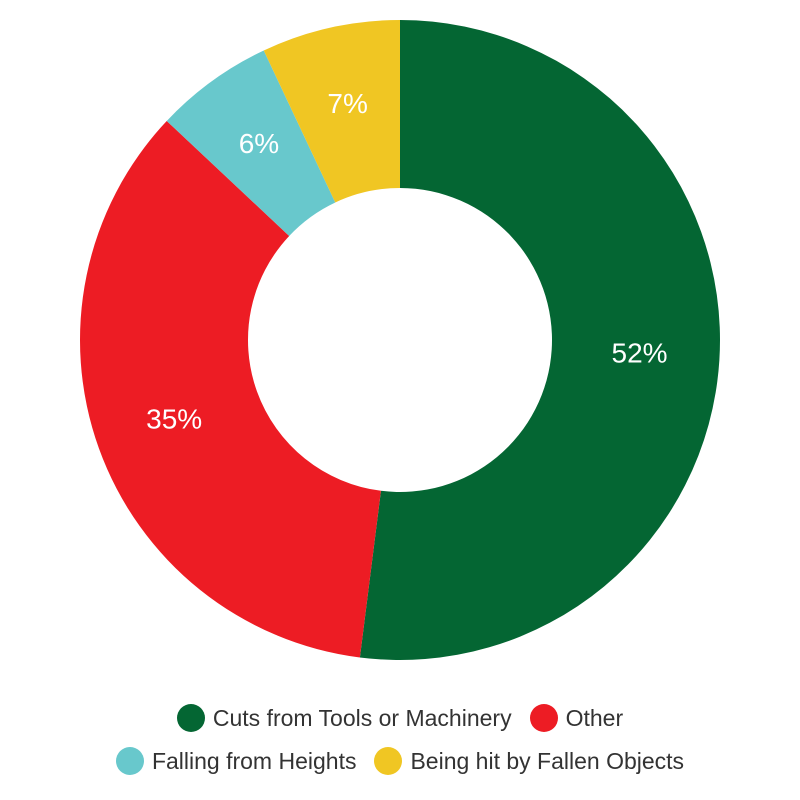 The width and height of the screenshot is (800, 800). I want to click on legend-label-falling: Falling from Heights, so click(254, 760).